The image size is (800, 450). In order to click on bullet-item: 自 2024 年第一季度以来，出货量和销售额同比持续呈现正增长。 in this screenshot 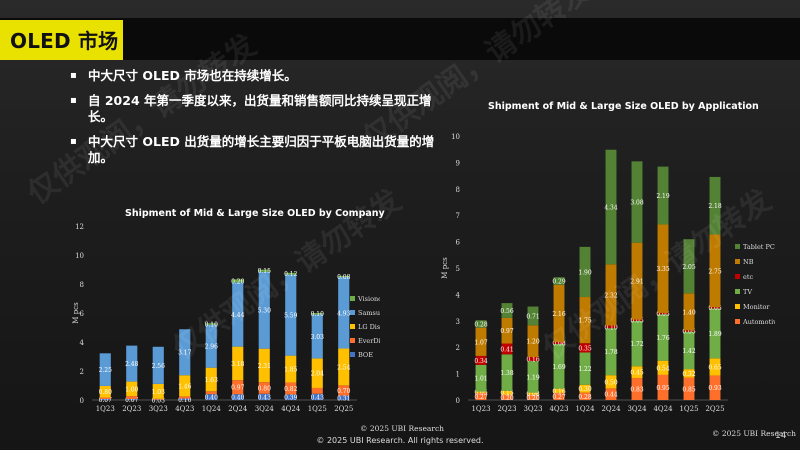, I will do `click(260, 109)`.